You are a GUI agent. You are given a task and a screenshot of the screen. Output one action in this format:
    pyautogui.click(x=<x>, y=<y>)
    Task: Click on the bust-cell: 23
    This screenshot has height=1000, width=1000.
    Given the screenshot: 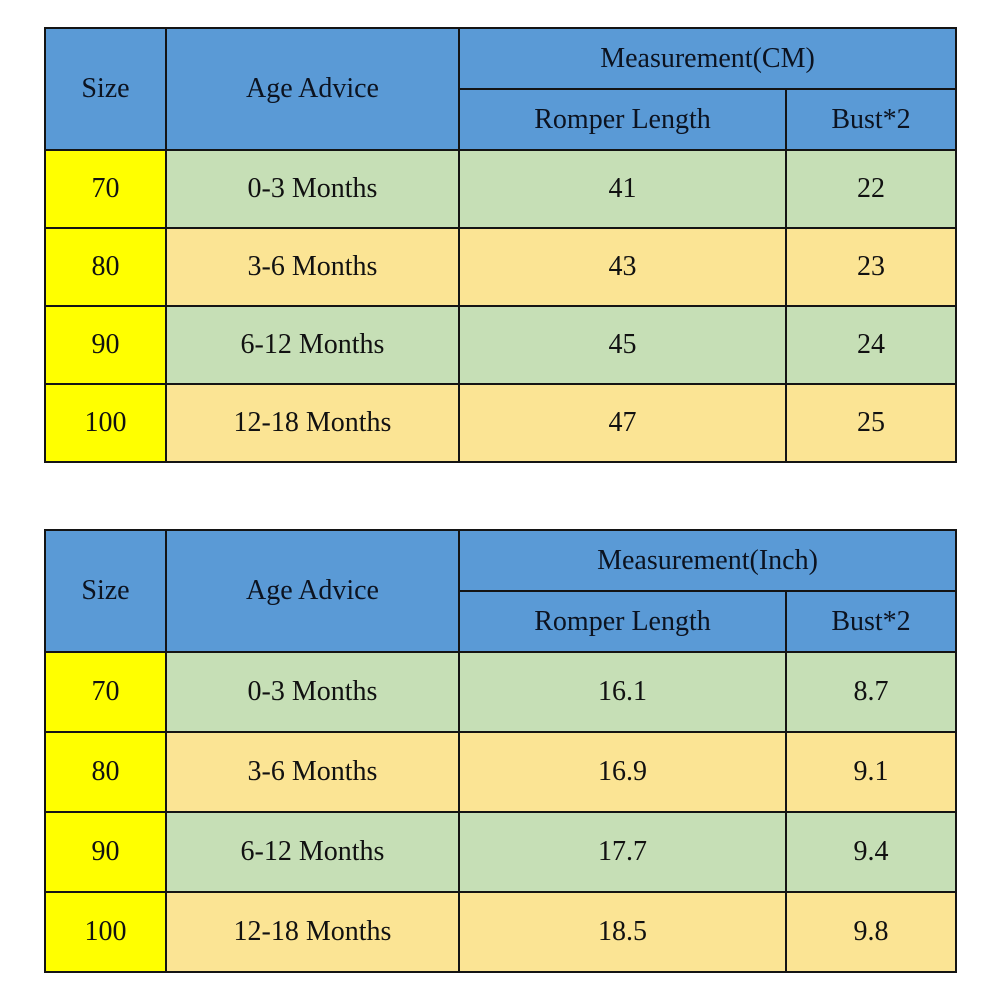 What is the action you would take?
    pyautogui.click(x=871, y=267)
    